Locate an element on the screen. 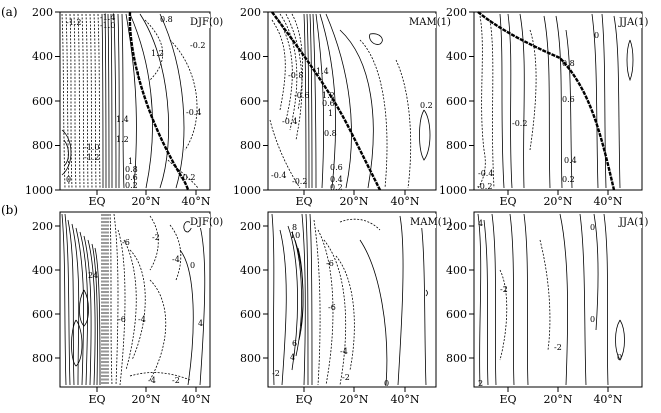  season-label: DJF(0) is located at coordinates (206, 222).